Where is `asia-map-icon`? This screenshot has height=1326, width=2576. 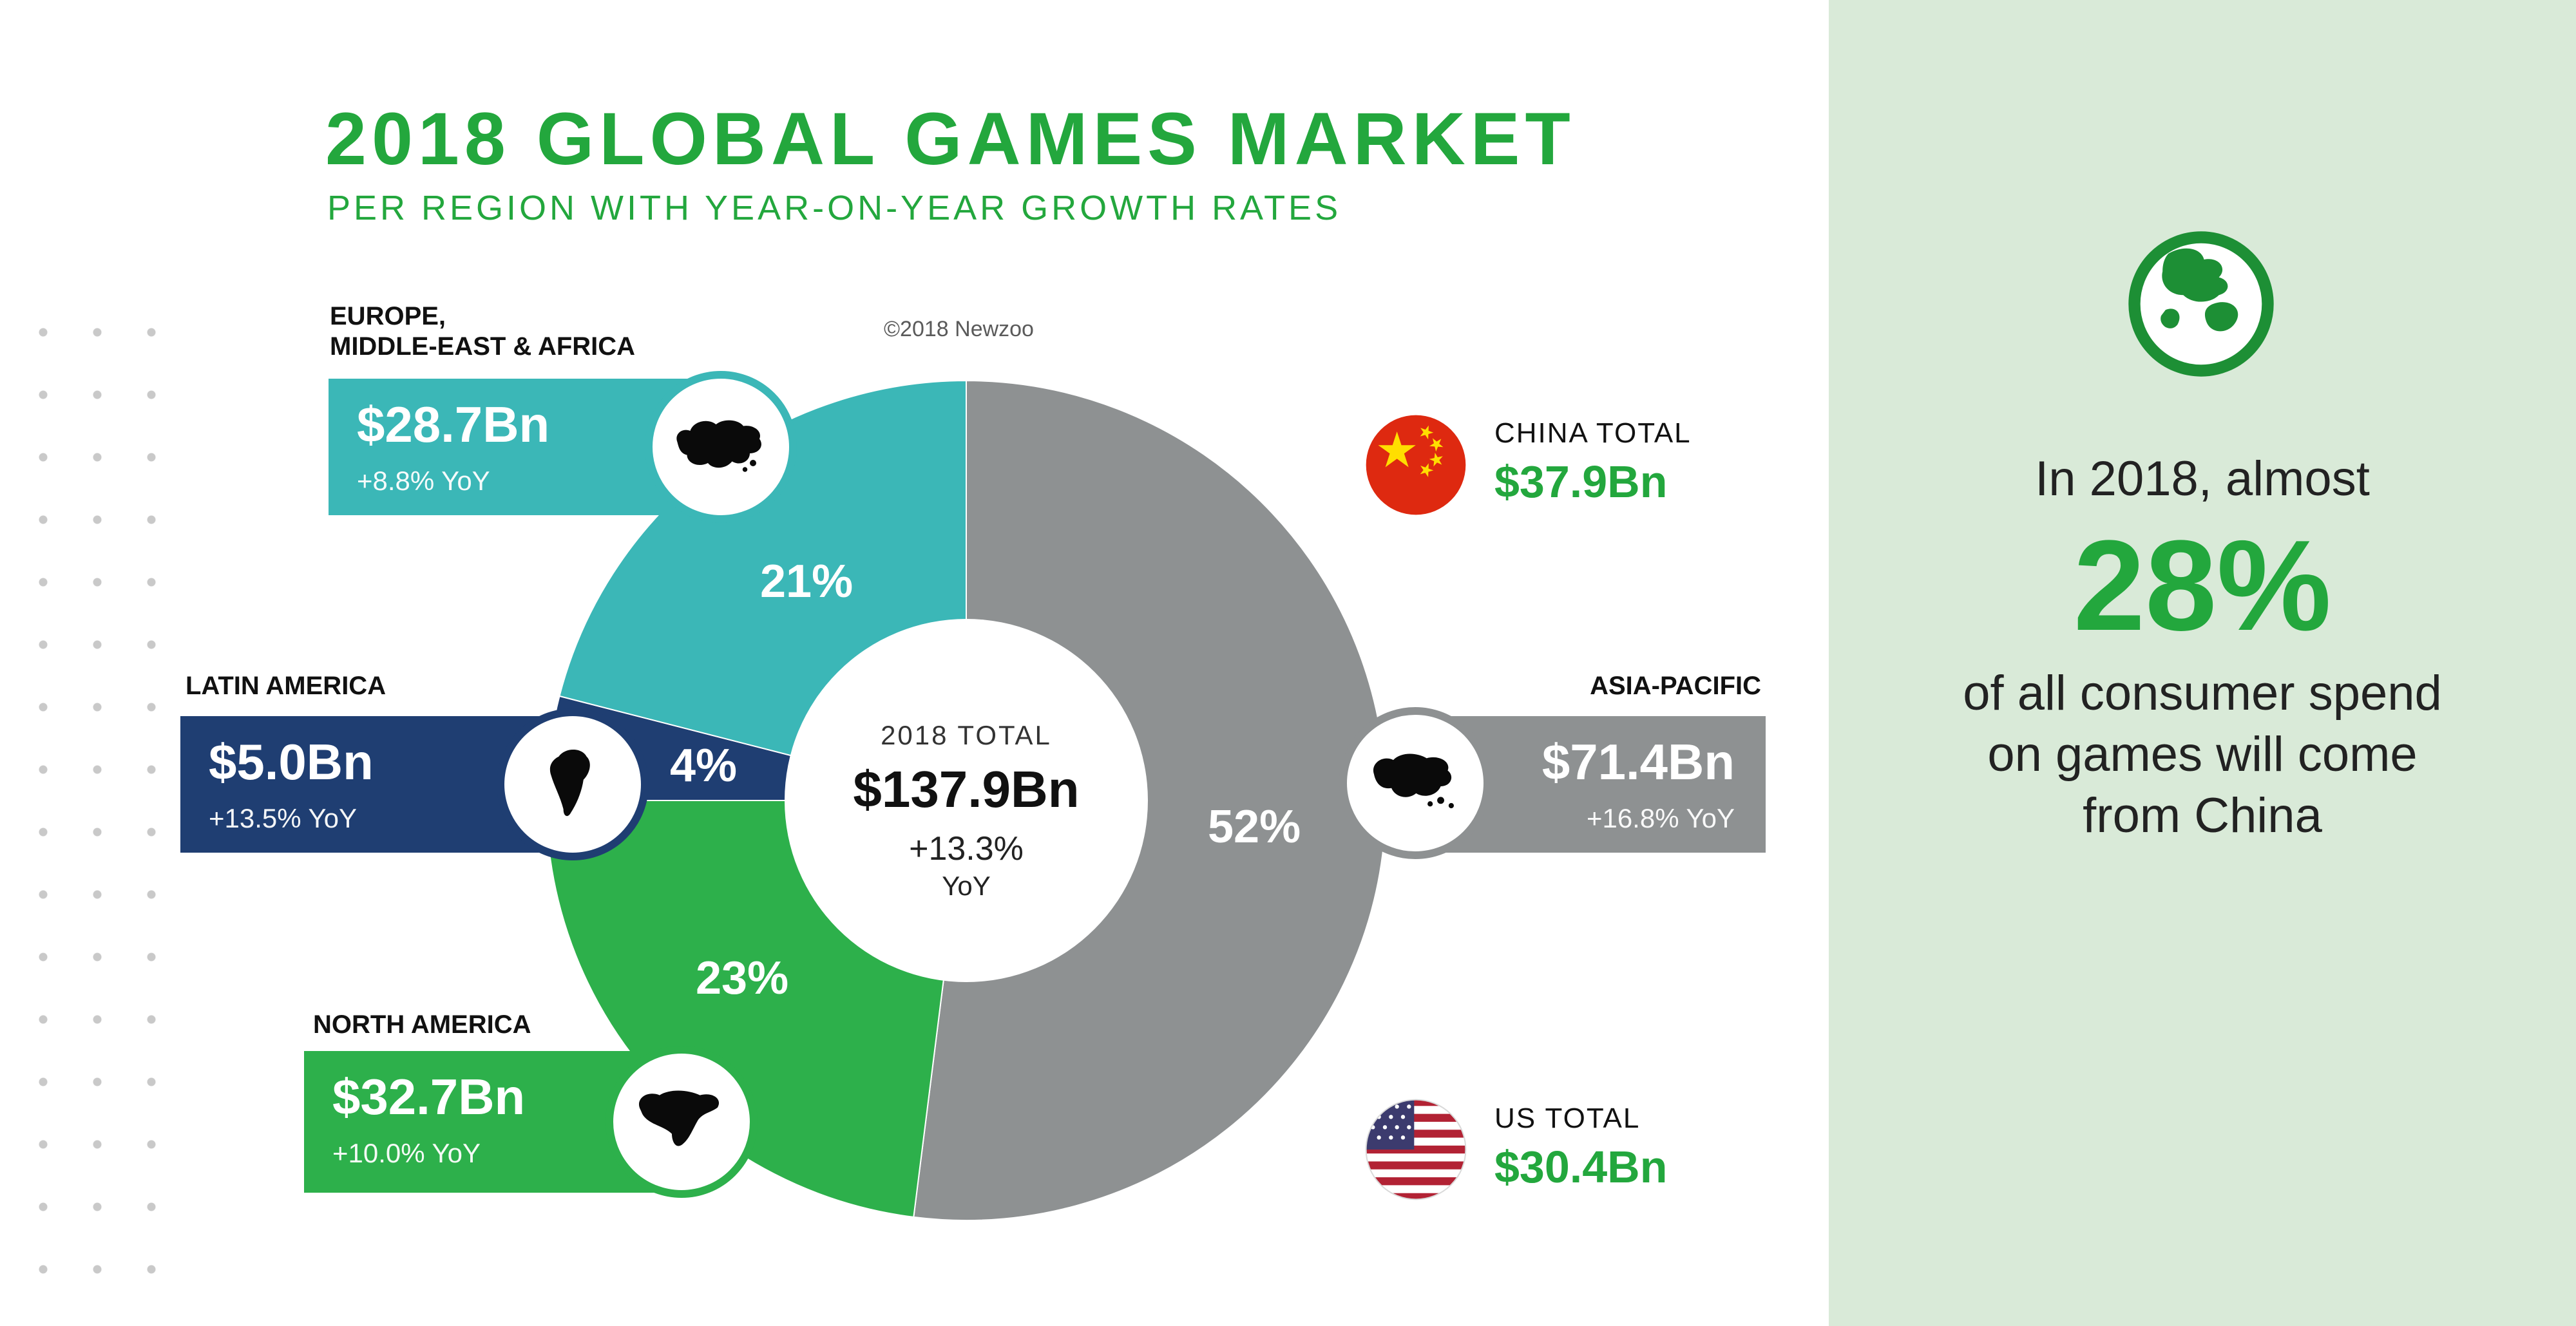 asia-map-icon is located at coordinates (1414, 781).